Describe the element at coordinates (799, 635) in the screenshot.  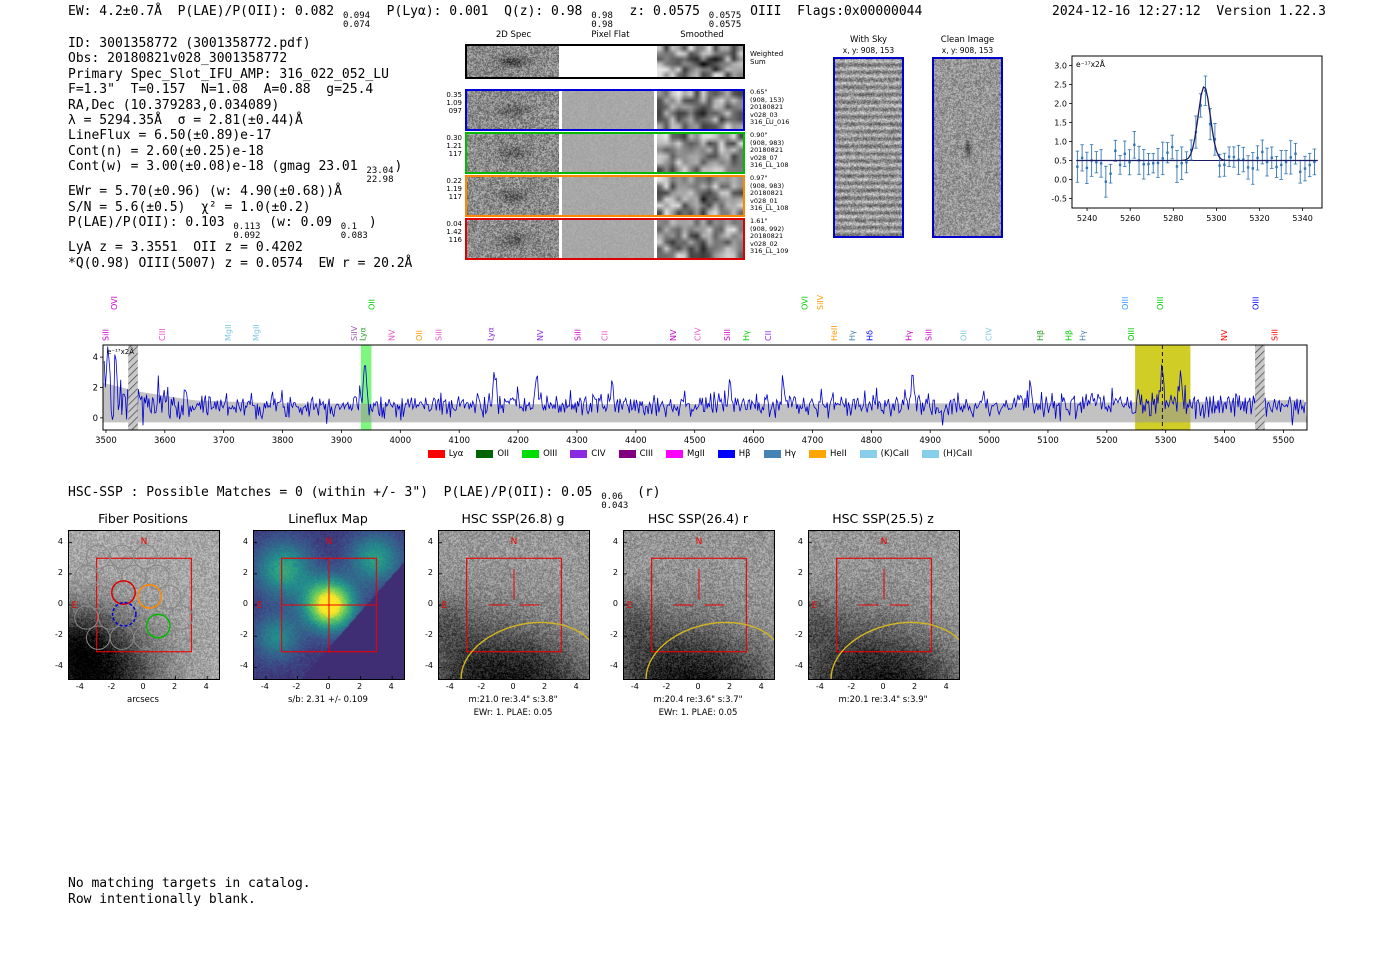
I see `y-tick: -2` at that location.